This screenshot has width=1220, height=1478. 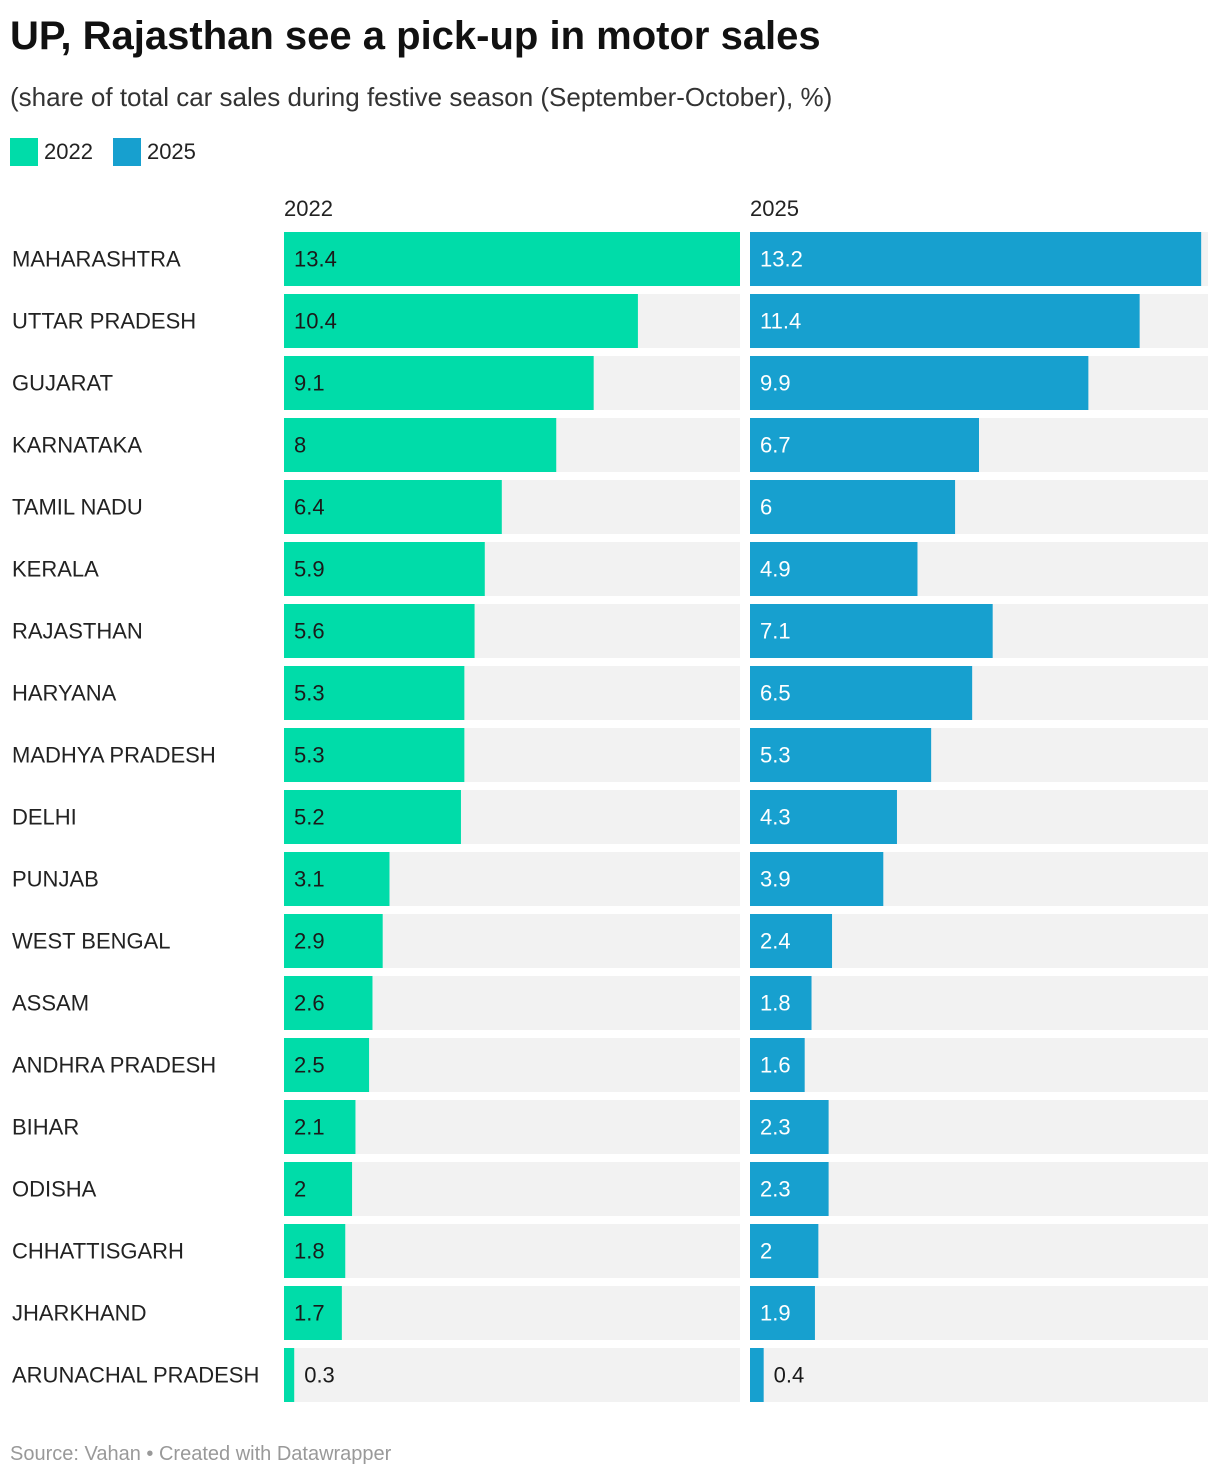 What do you see at coordinates (781, 259) in the screenshot?
I see `value-label-2025-maharashtra: 13.2` at bounding box center [781, 259].